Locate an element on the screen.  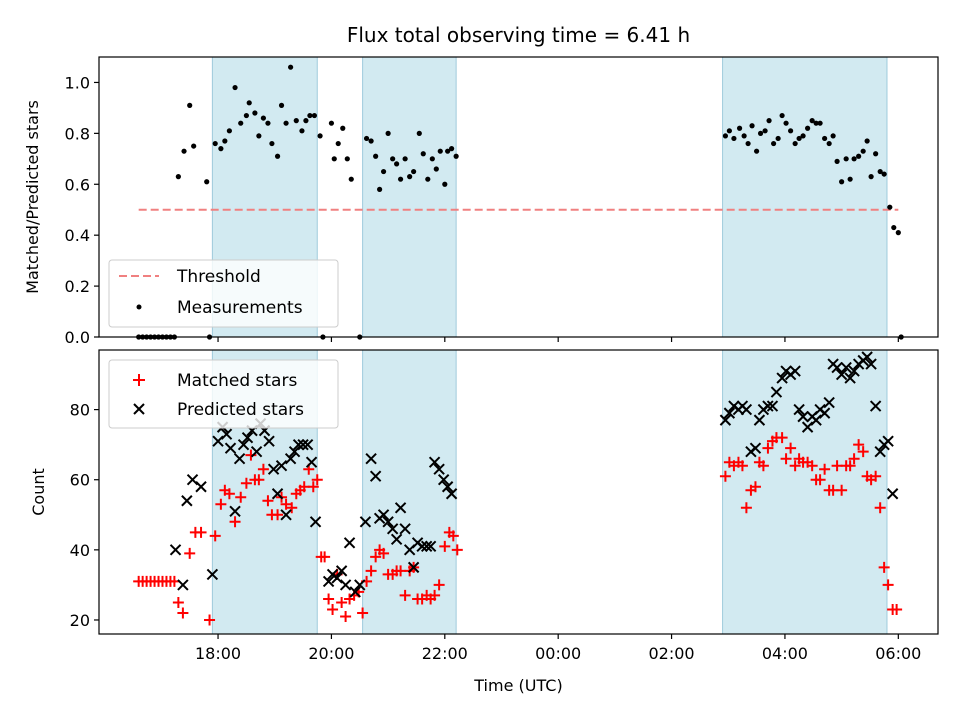
x-axis-label: Time (UTC) is located at coordinates (517, 685).